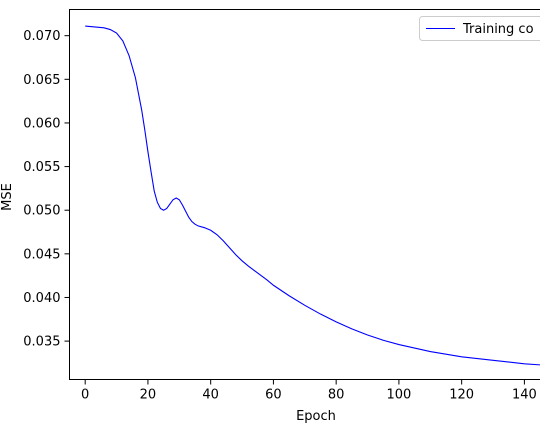 Image resolution: width=540 pixels, height=432 pixels. Describe the element at coordinates (524, 395) in the screenshot. I see `x-tick-label: 140` at that location.